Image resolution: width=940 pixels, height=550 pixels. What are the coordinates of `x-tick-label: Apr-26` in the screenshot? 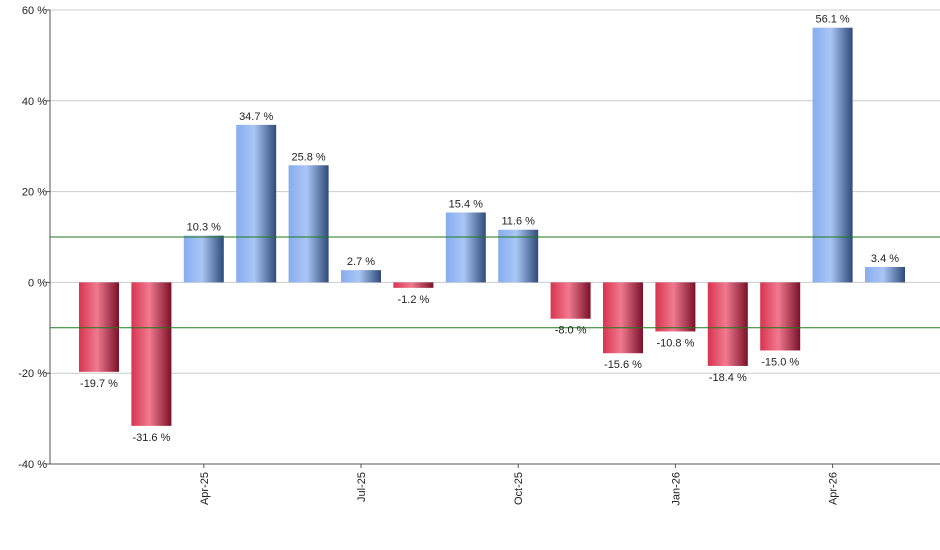 It's located at (834, 488).